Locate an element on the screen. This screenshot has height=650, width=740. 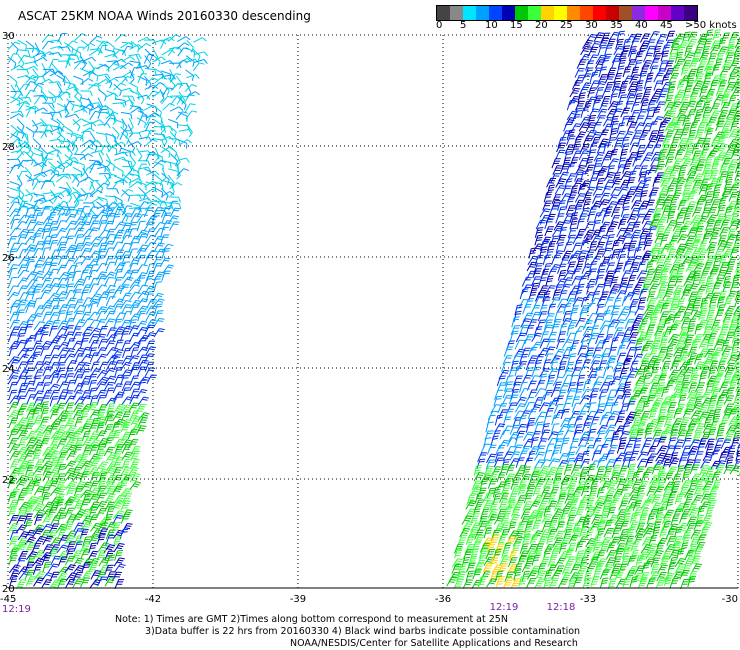
colorbar-label: 30 is located at coordinates (591, 25).